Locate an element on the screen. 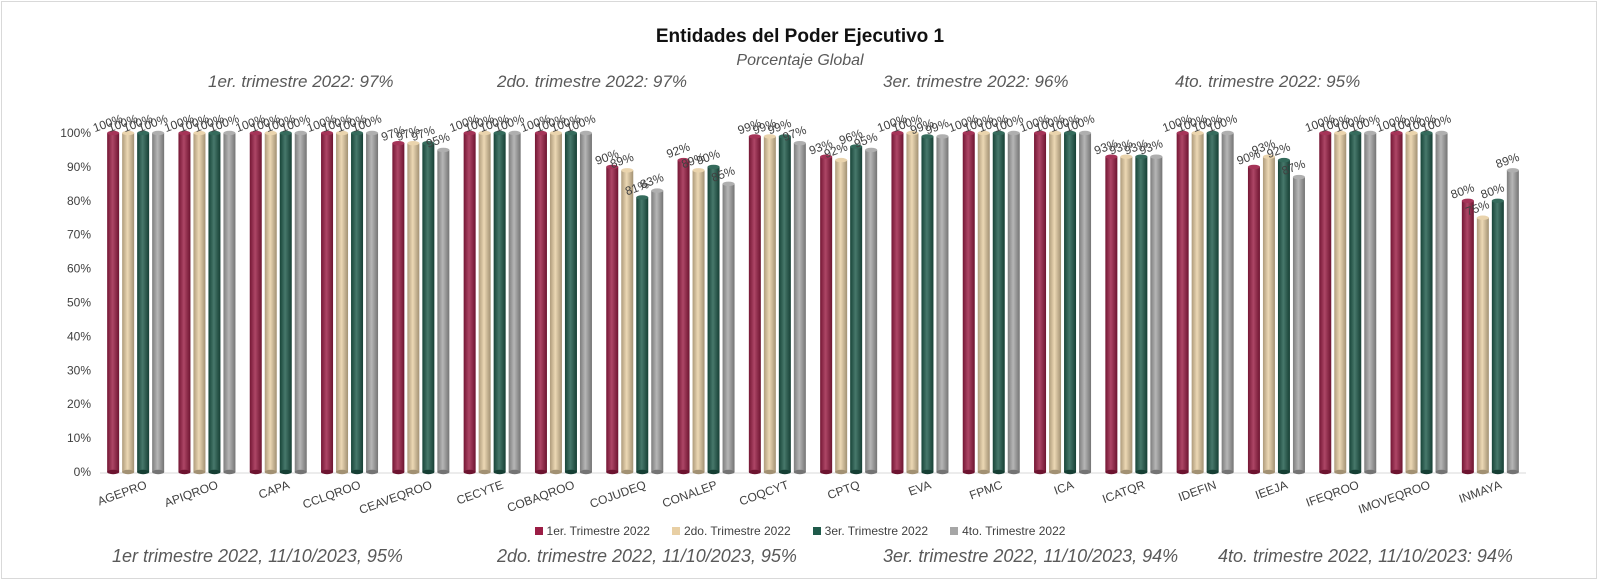 Image resolution: width=1600 pixels, height=582 pixels. data-label: 80% is located at coordinates (1493, 190).